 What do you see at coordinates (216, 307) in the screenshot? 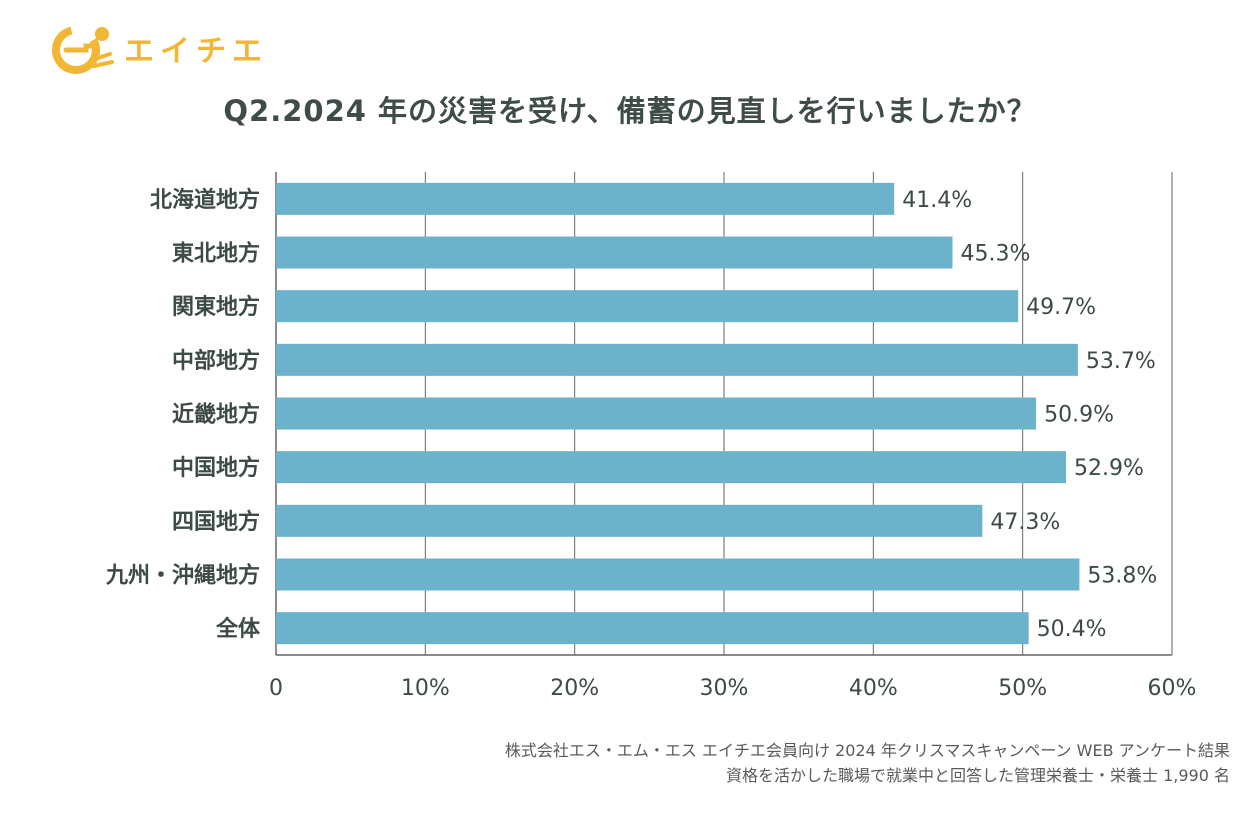
I see `category-label: 関東地方` at bounding box center [216, 307].